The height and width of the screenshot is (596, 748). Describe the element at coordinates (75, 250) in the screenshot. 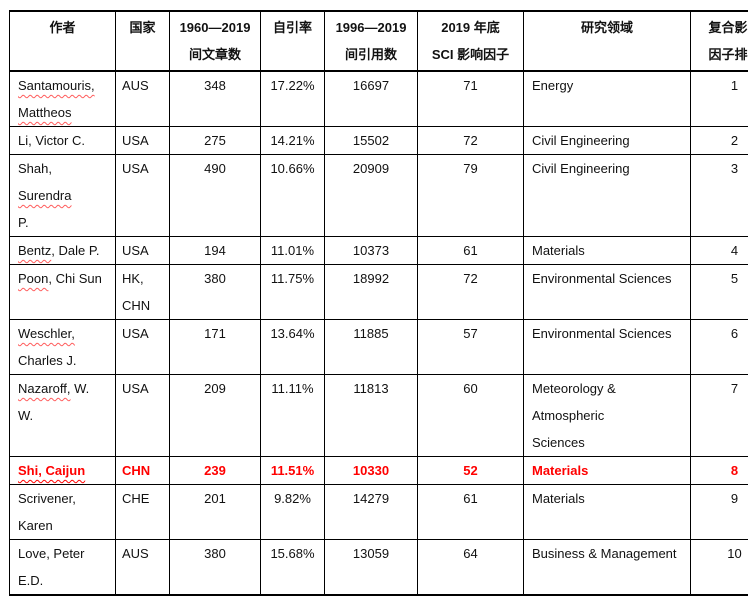

I see `author-name-text: , Dale P.` at that location.